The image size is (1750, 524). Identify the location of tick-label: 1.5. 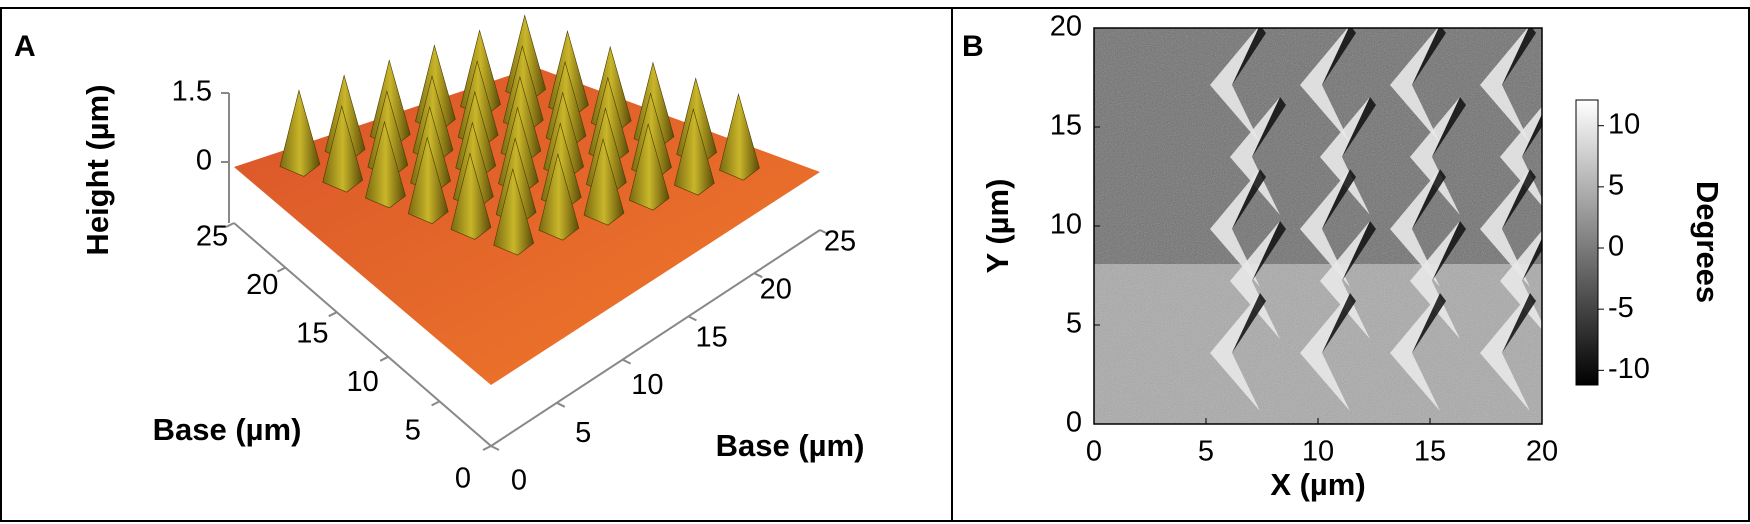
(192, 92).